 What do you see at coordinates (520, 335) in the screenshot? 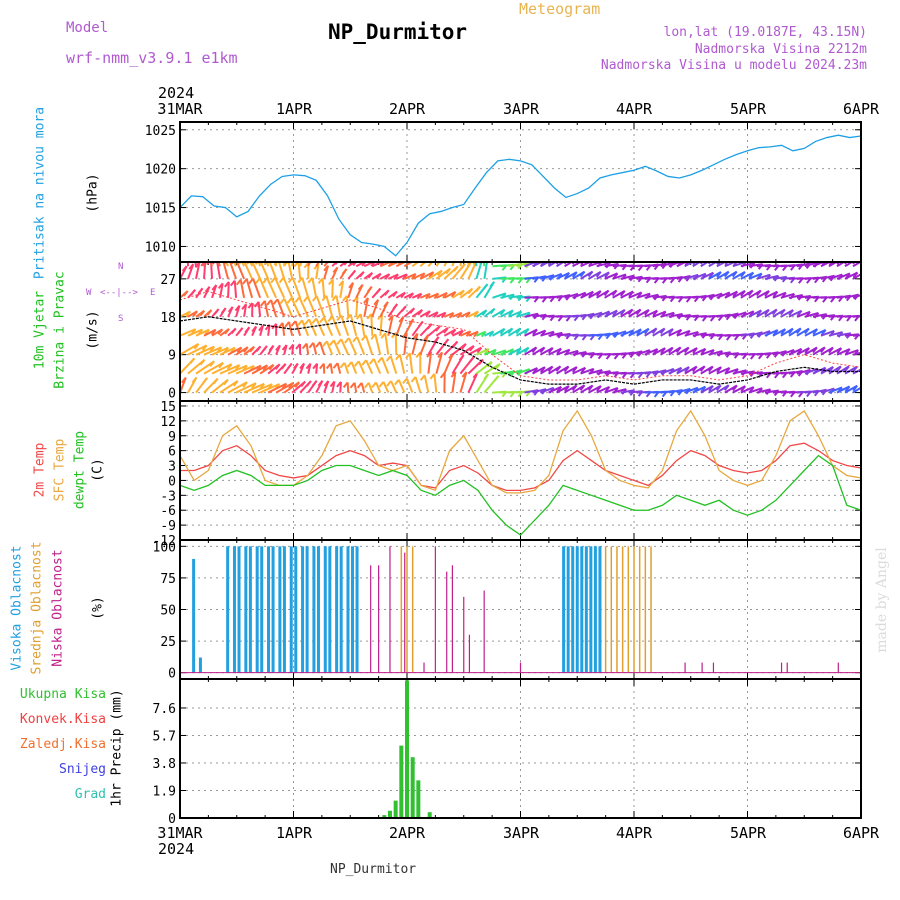
I see `wind-gust-line` at bounding box center [520, 335].